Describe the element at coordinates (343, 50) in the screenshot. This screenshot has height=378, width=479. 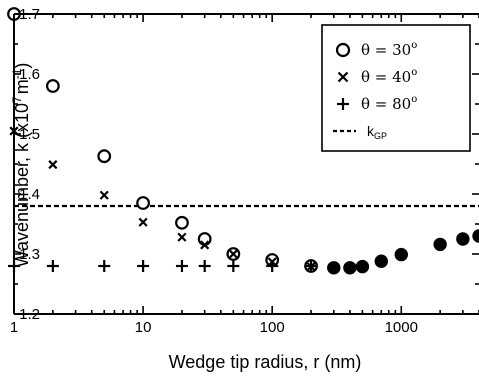
I see `legend-marker-circle` at that location.